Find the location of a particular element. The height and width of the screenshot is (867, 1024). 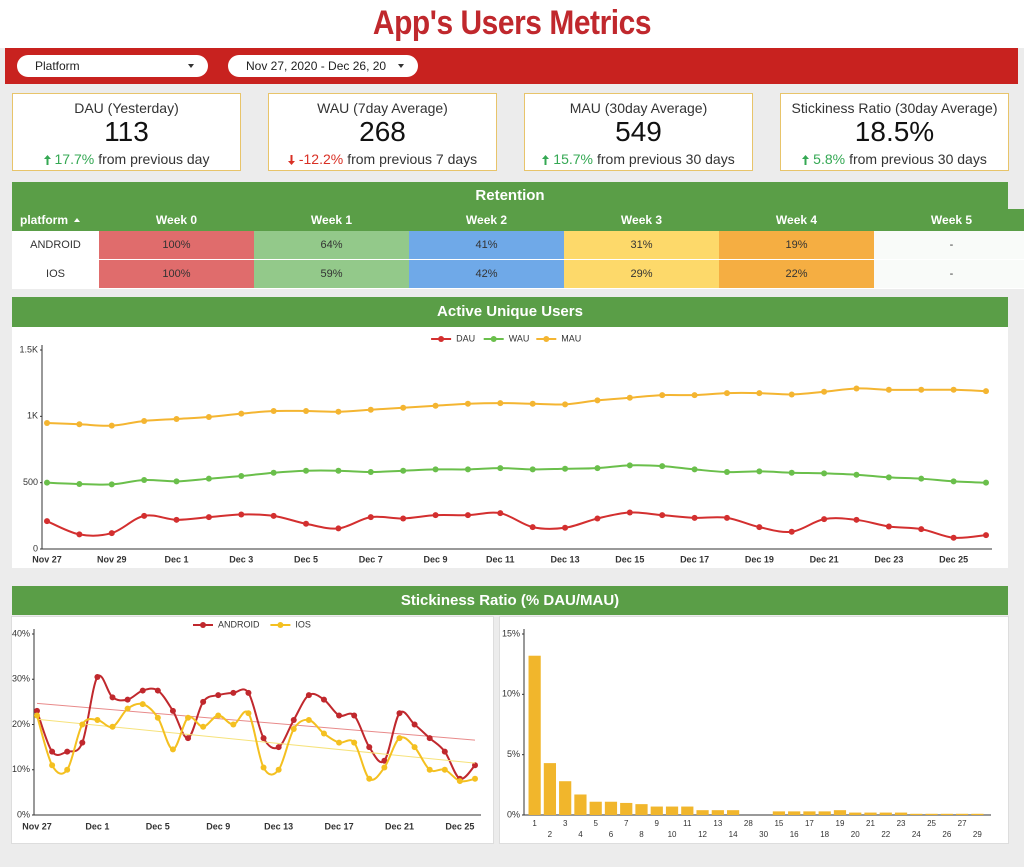

x-tick-label: 8 is located at coordinates (641, 834).